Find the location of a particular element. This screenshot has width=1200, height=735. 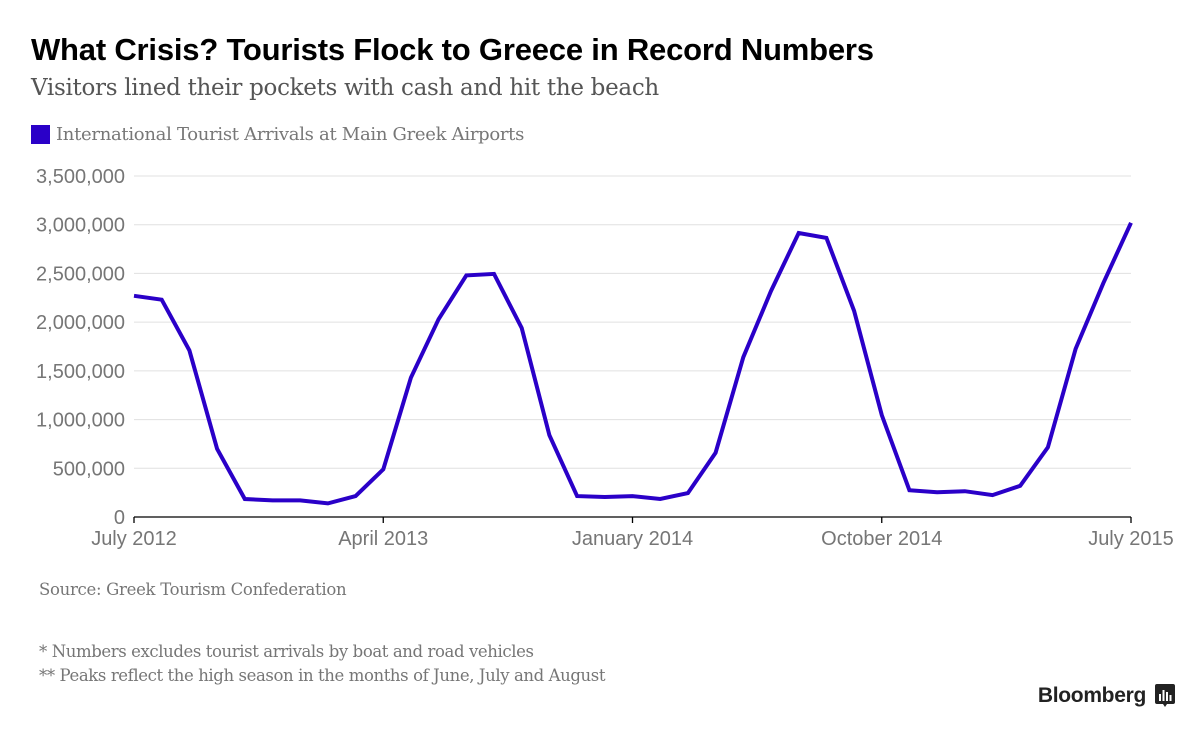

x-tick-label: January 2014 is located at coordinates (632, 539).